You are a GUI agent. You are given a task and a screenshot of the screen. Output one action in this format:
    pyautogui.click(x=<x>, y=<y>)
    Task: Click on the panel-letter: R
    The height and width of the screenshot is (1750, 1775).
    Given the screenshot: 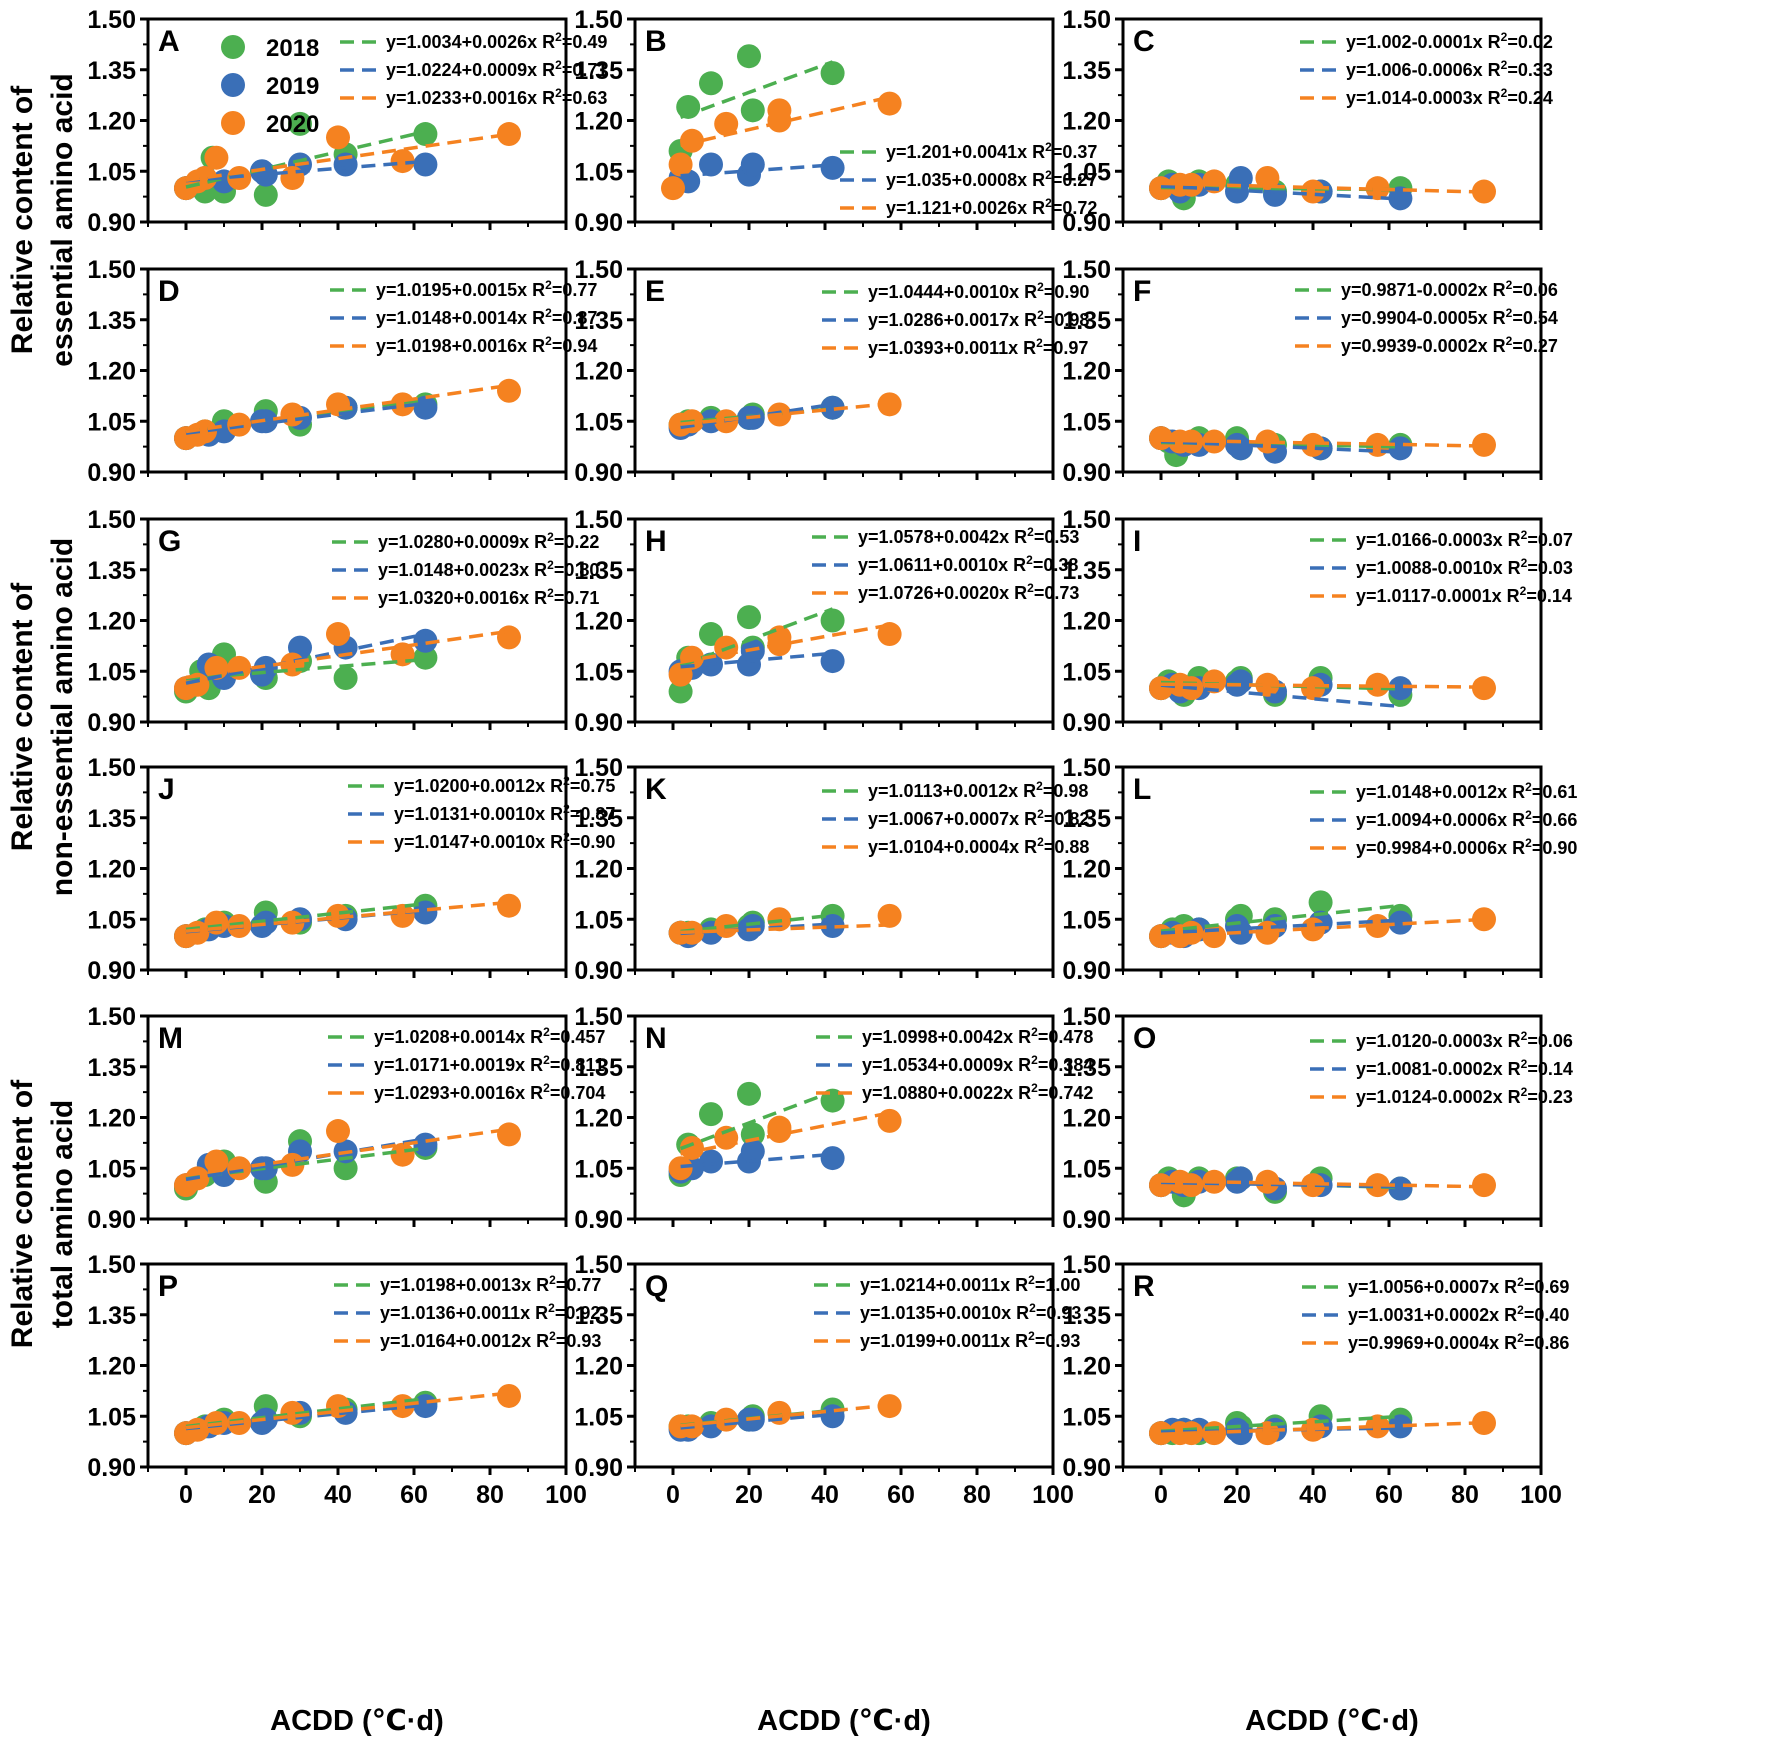 What is the action you would take?
    pyautogui.click(x=1144, y=1286)
    